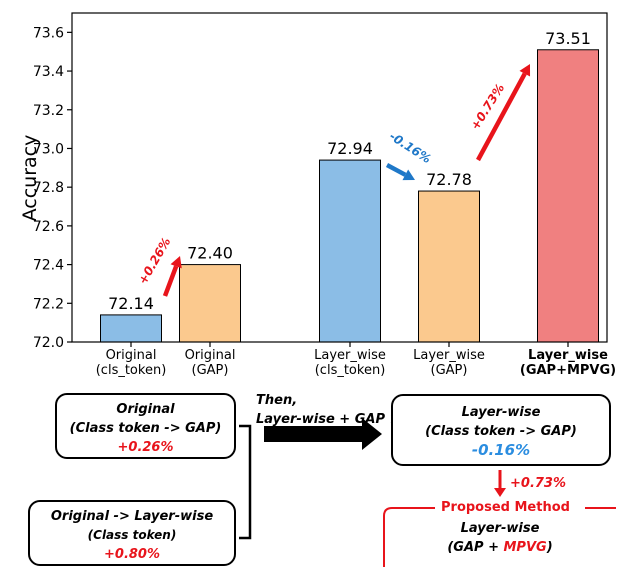 The width and height of the screenshot is (622, 567). I want to click on proposed-subtitle: (GAP + MPVG), so click(500, 547).